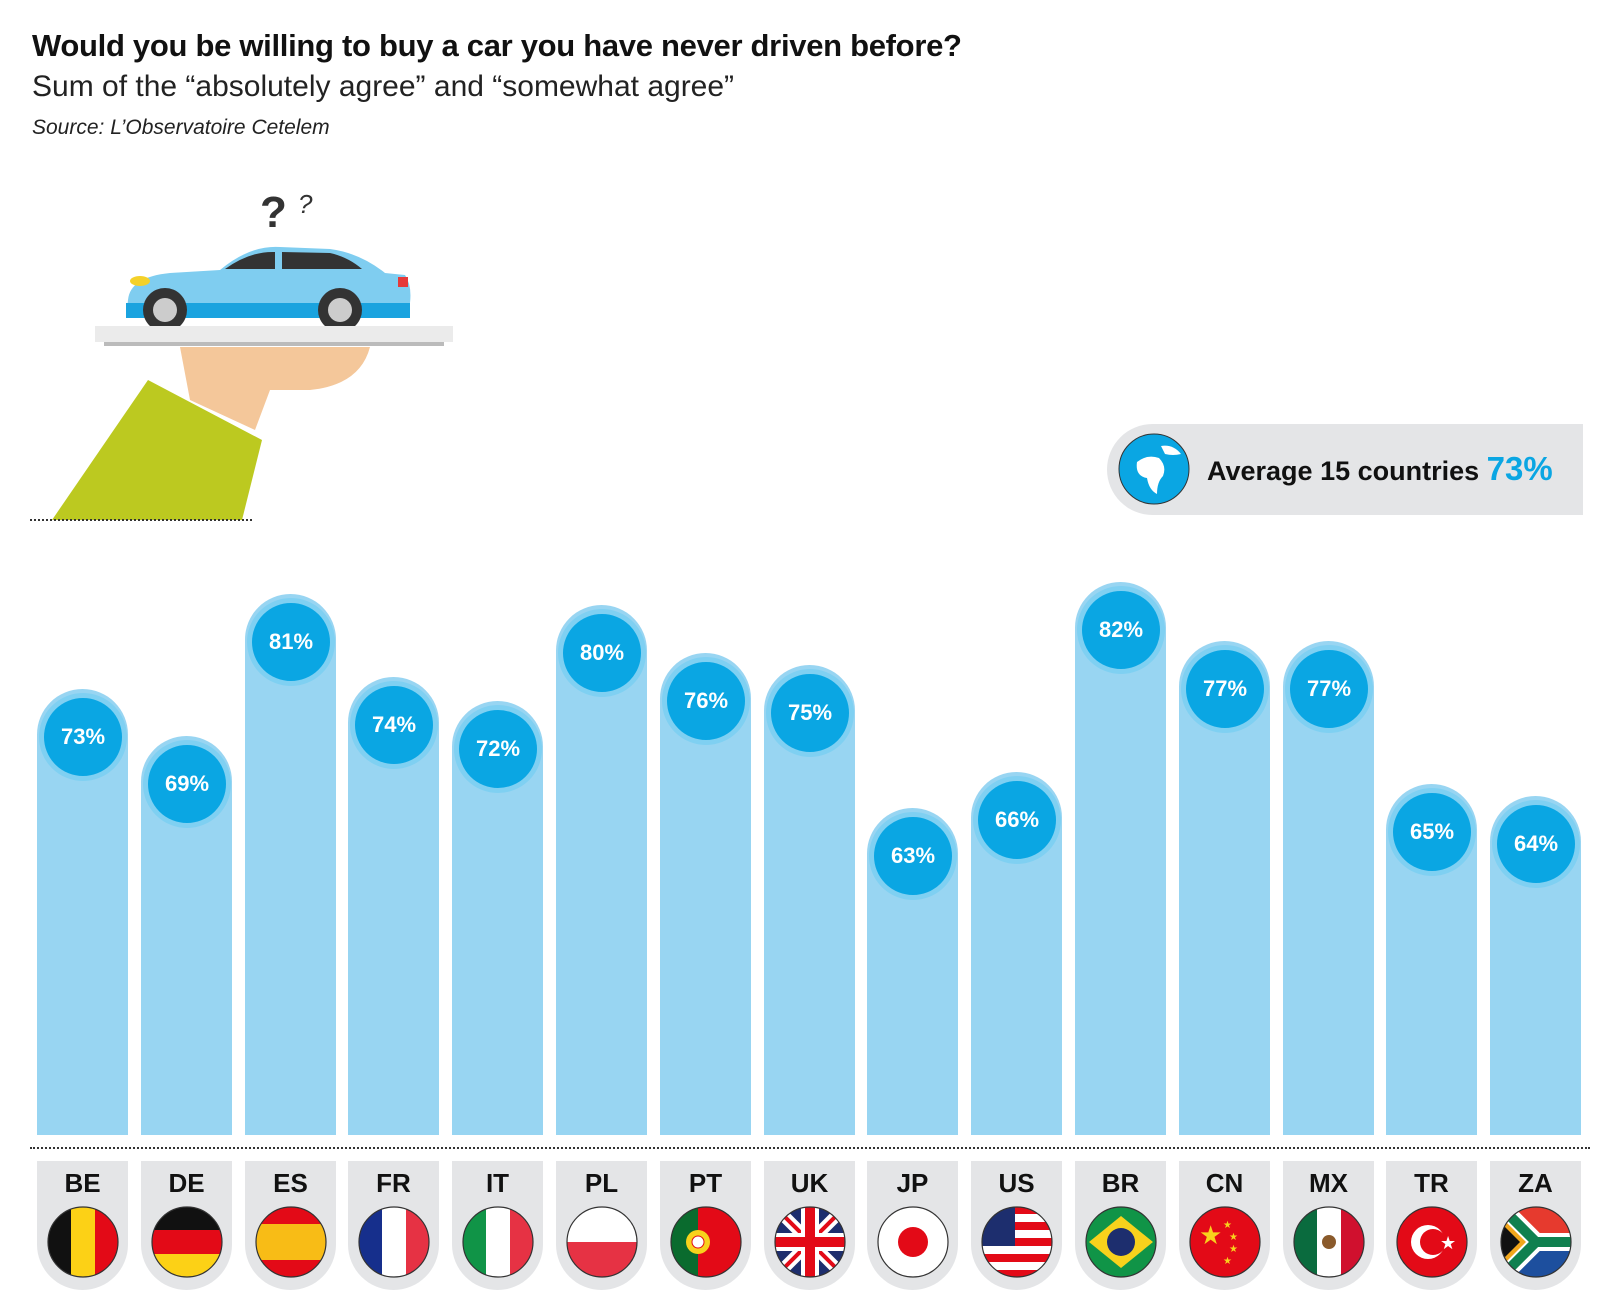  What do you see at coordinates (245, 357) in the screenshot?
I see `car-on-tray-illustration: ? ?` at bounding box center [245, 357].